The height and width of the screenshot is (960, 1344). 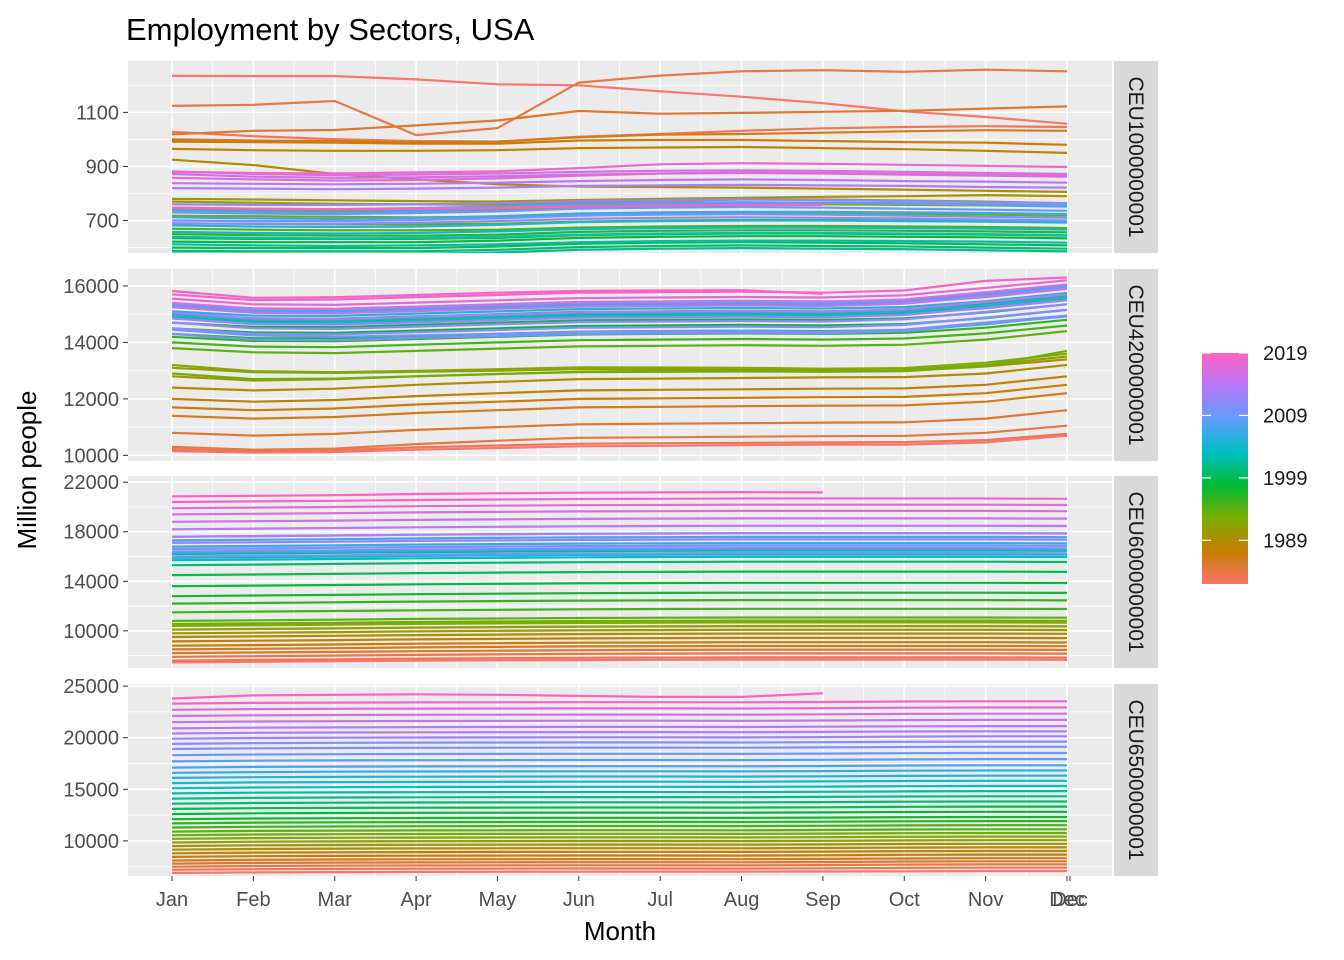 I want to click on y-tick-label: 25000, so click(x=91, y=687).